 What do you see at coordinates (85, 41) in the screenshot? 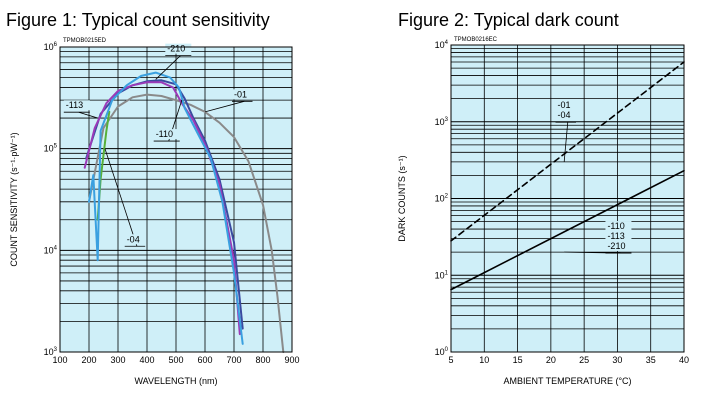
I see `figure1-code: TPMOB0215ED` at bounding box center [85, 41].